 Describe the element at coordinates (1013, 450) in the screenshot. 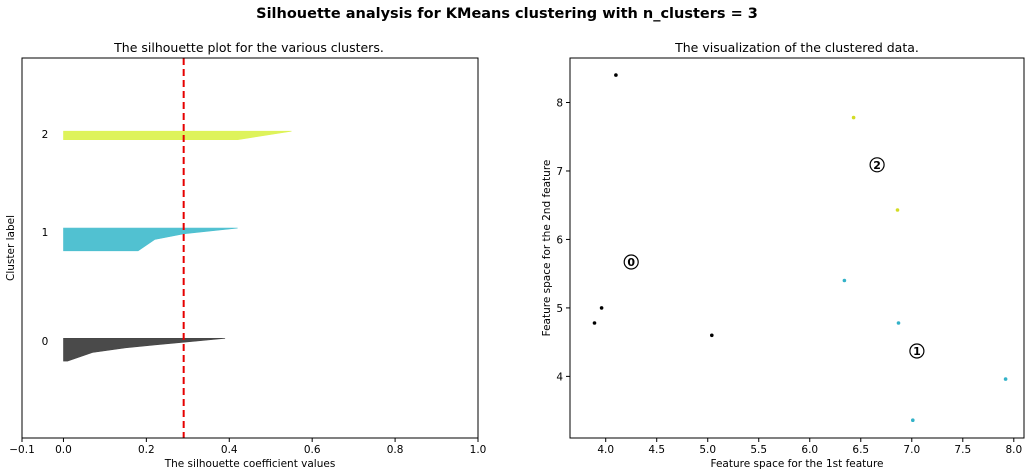

I see `scatter-x-tick-label: 8.0` at that location.